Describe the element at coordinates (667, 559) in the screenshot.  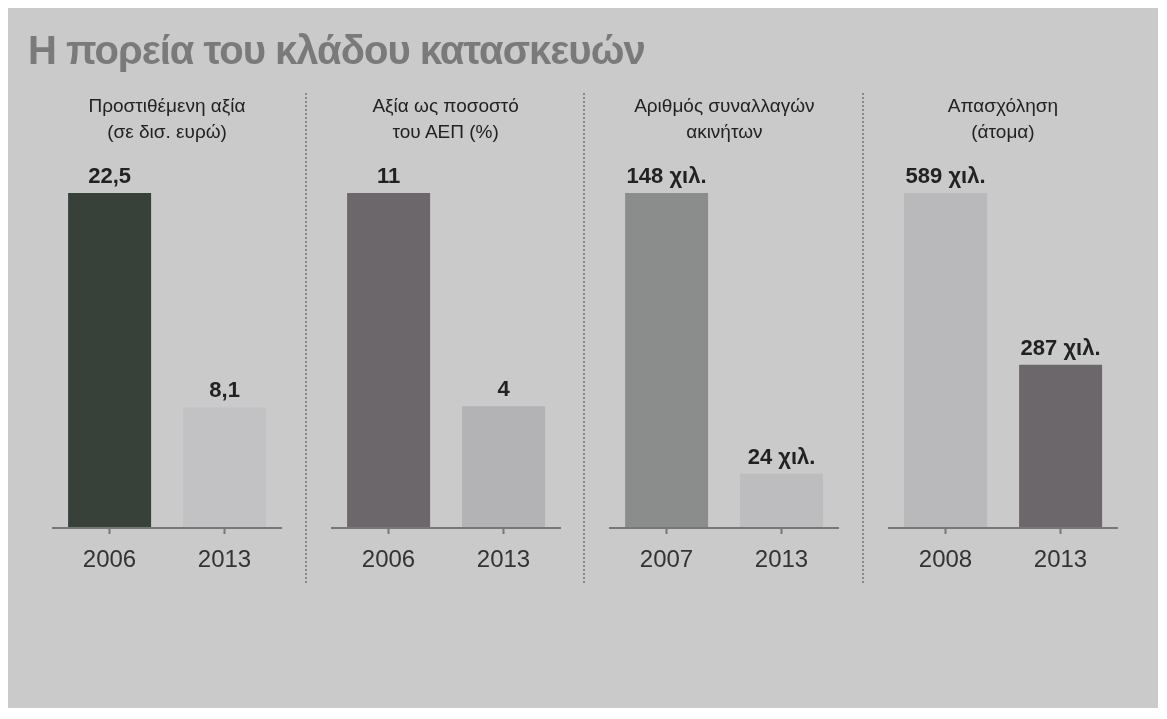
I see `x-tick-label: 2007` at that location.